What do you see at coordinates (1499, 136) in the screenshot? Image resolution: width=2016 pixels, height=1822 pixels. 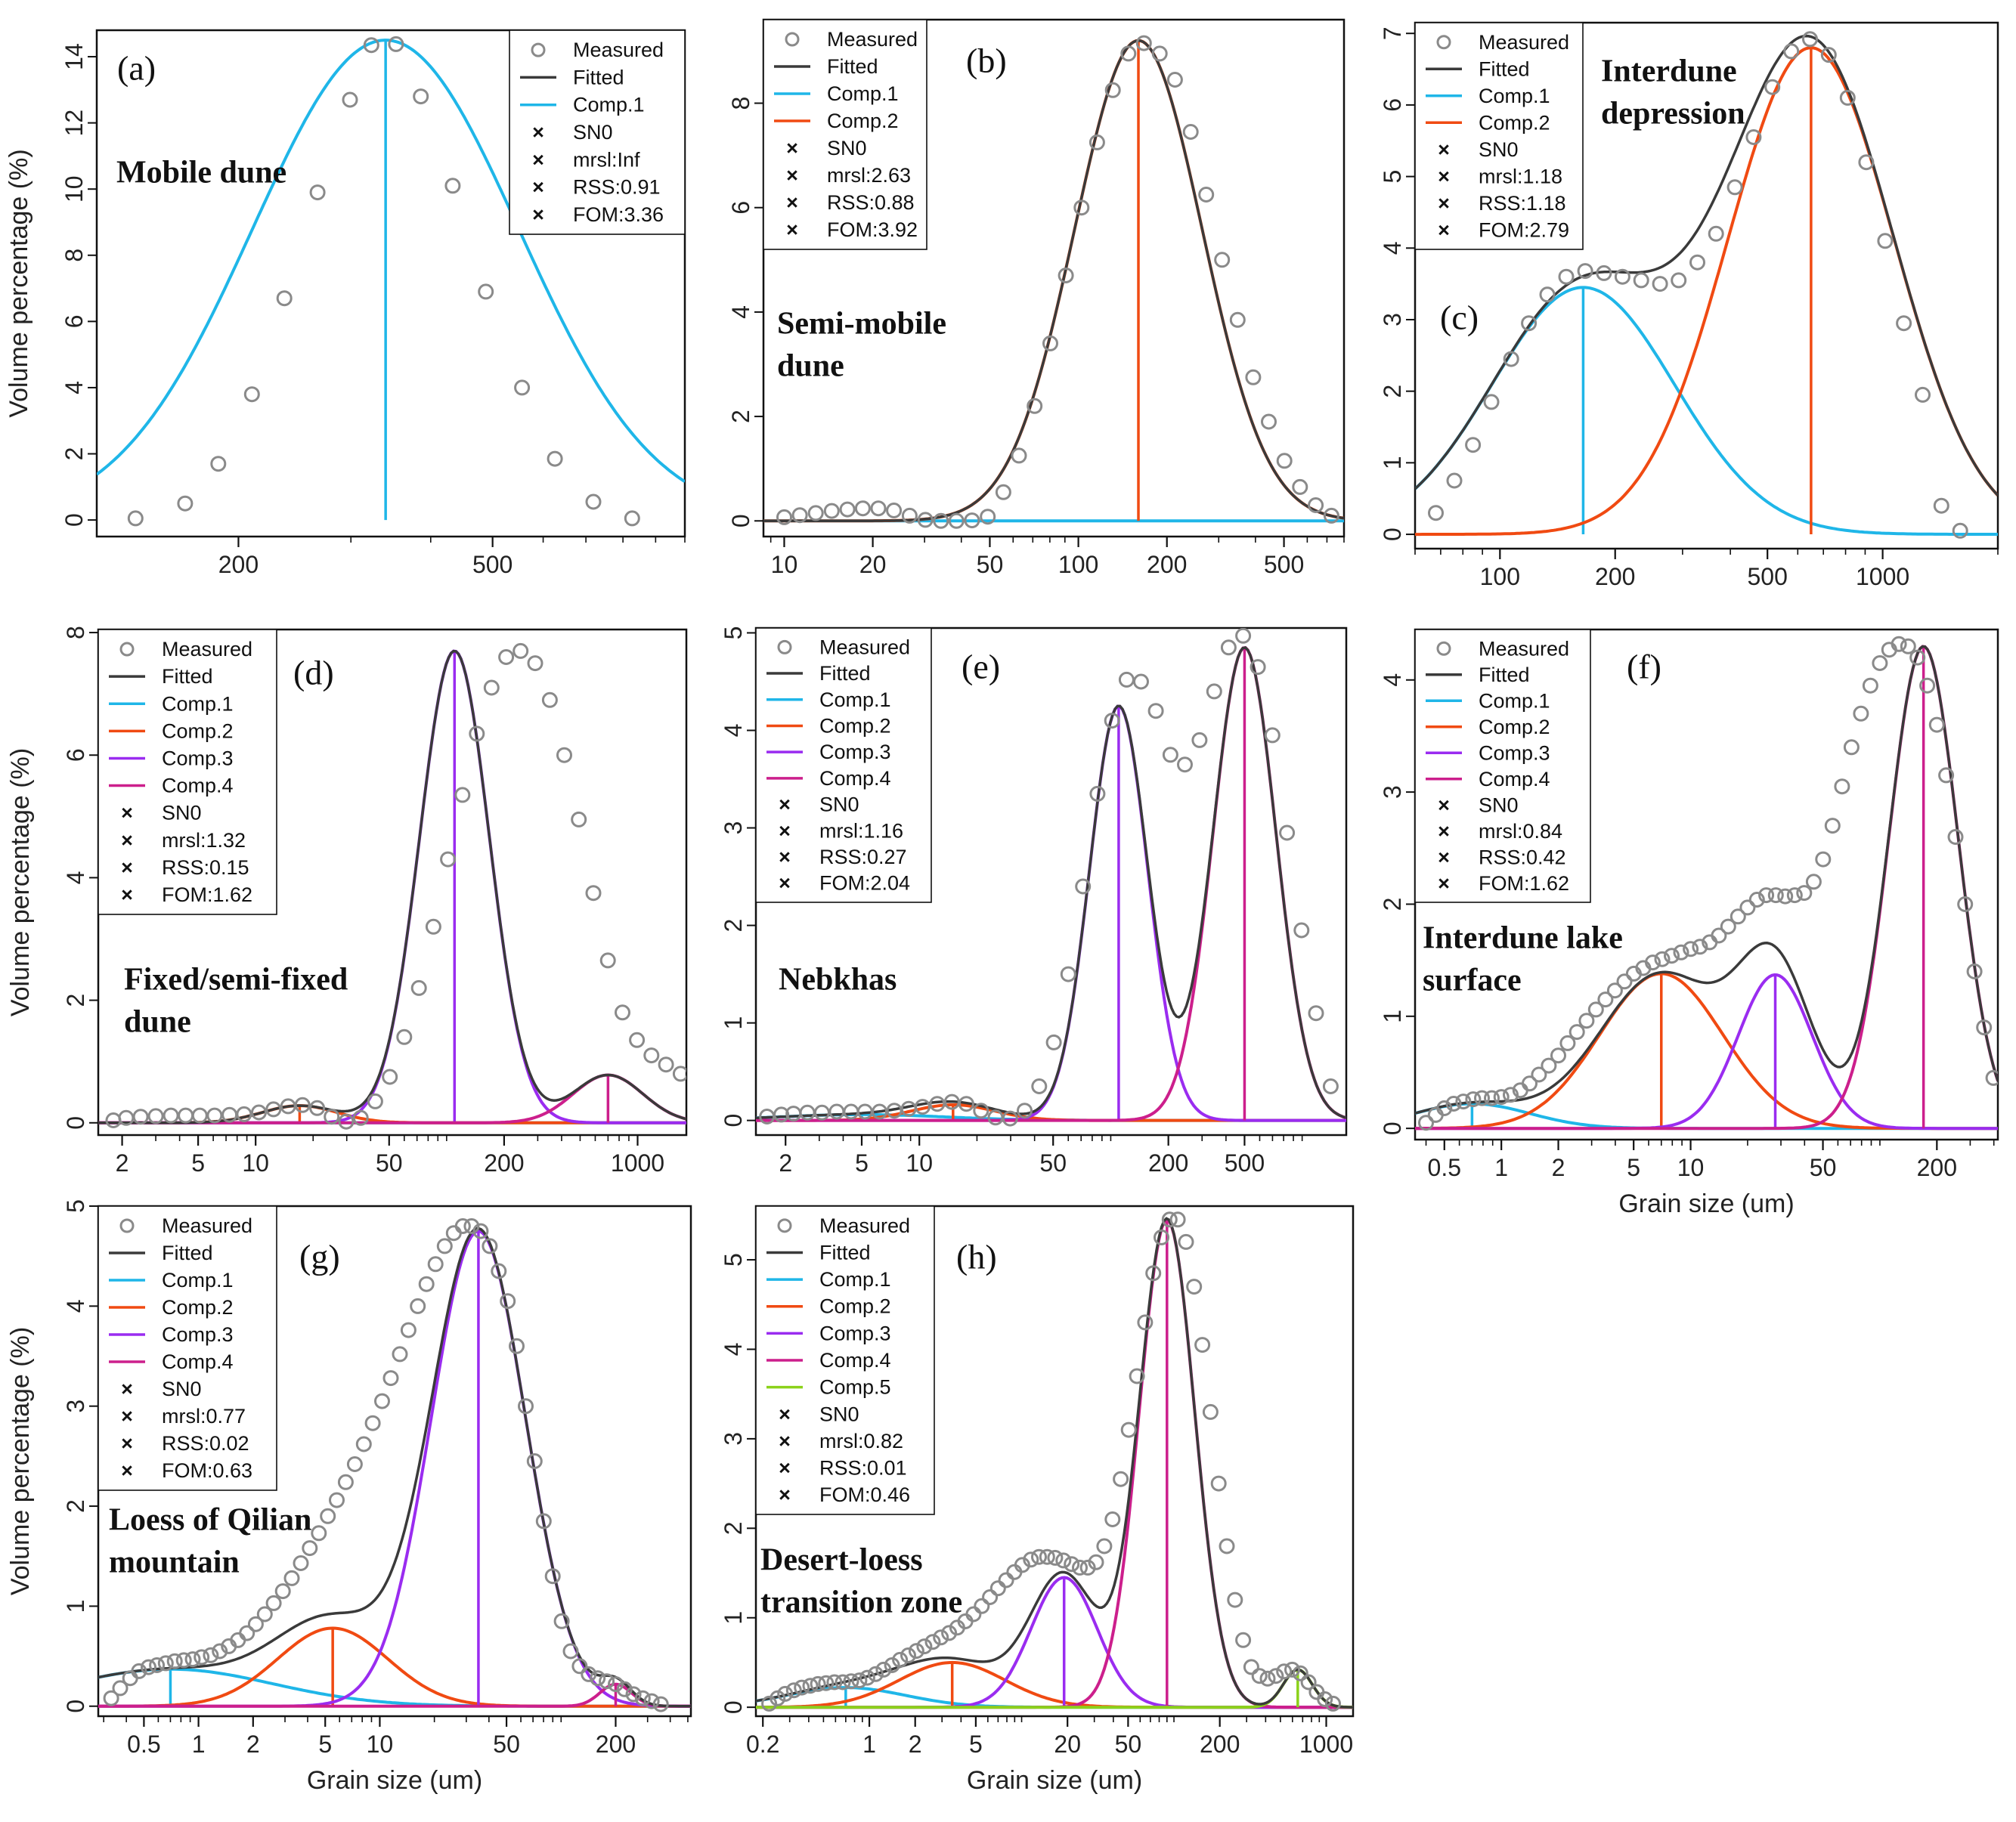 I see `legend-box` at bounding box center [1499, 136].